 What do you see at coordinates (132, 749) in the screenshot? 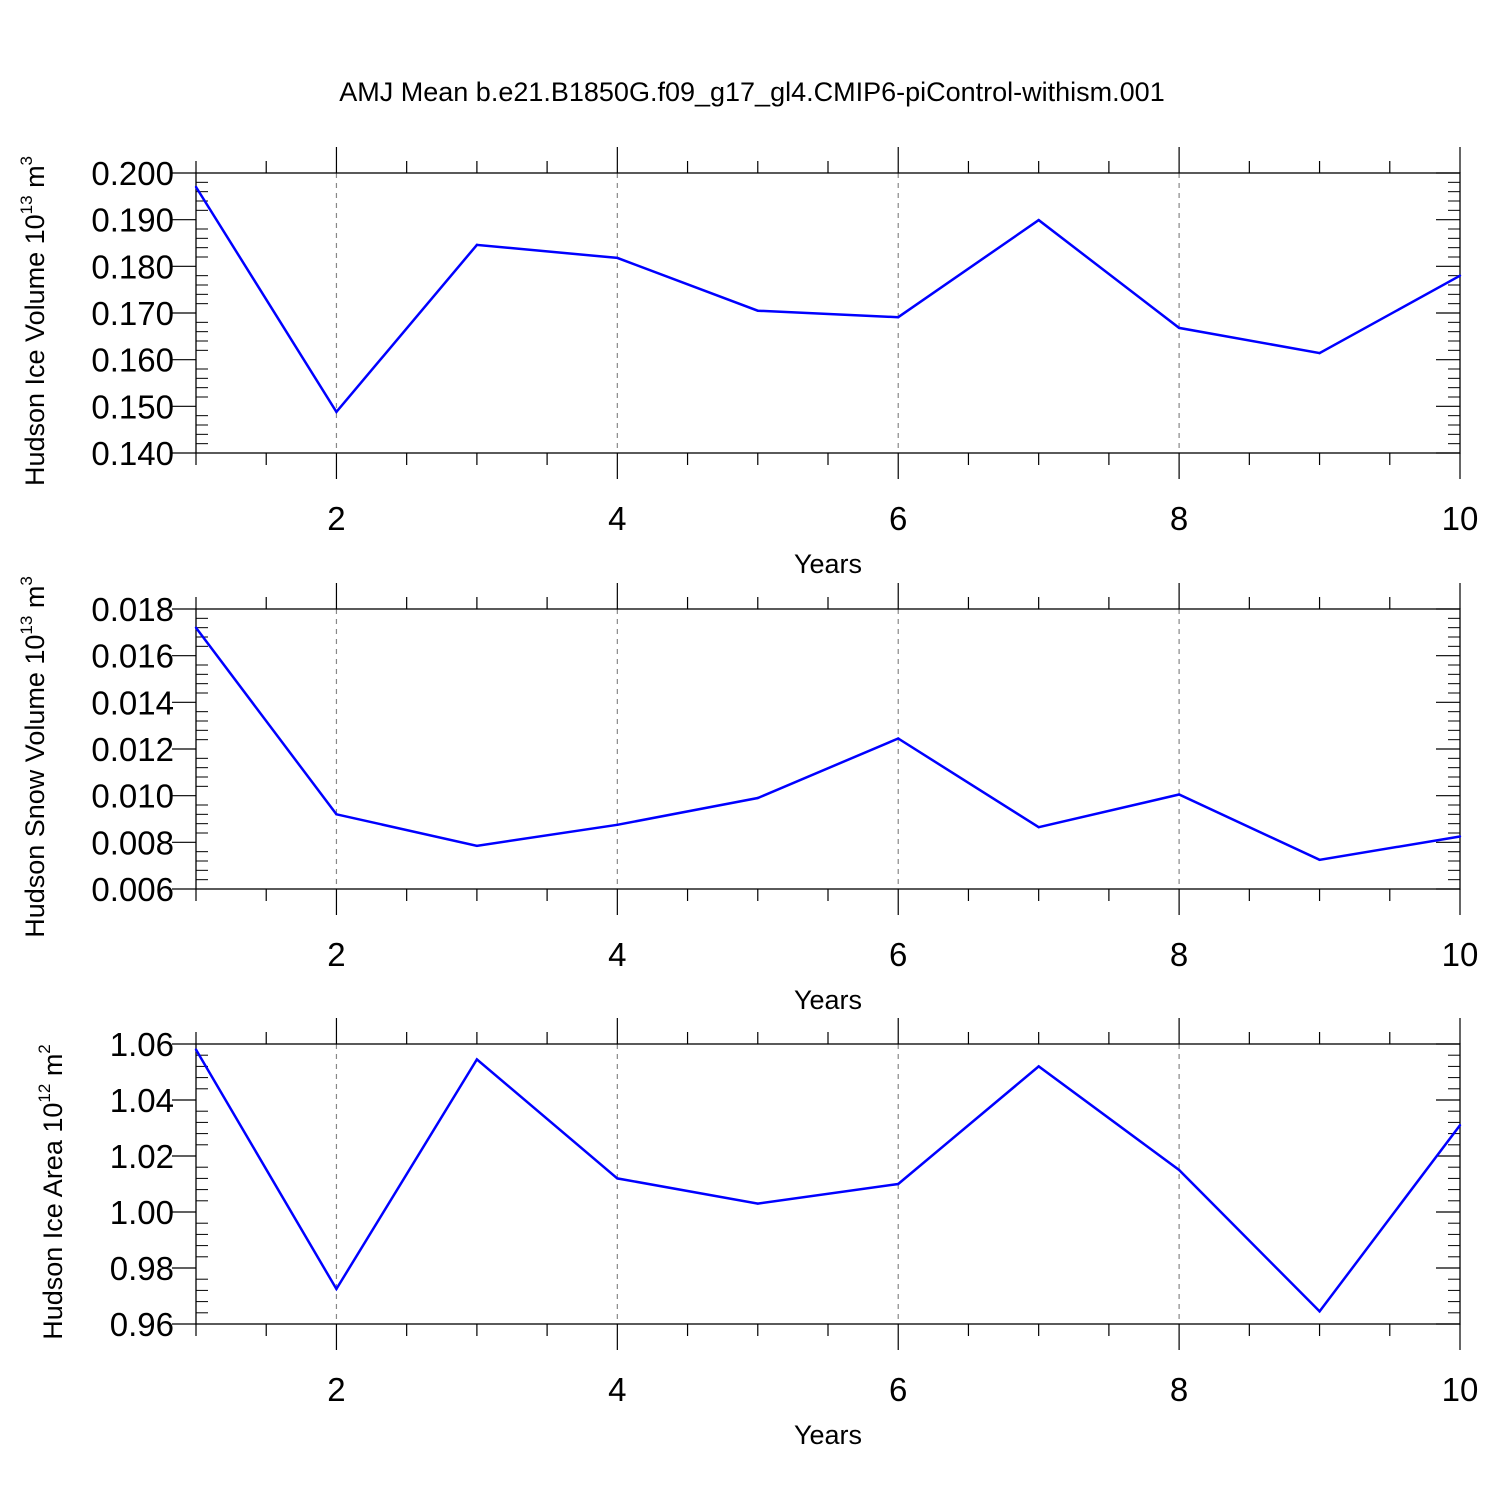
I see `y-tick-label: 0.012` at bounding box center [132, 749].